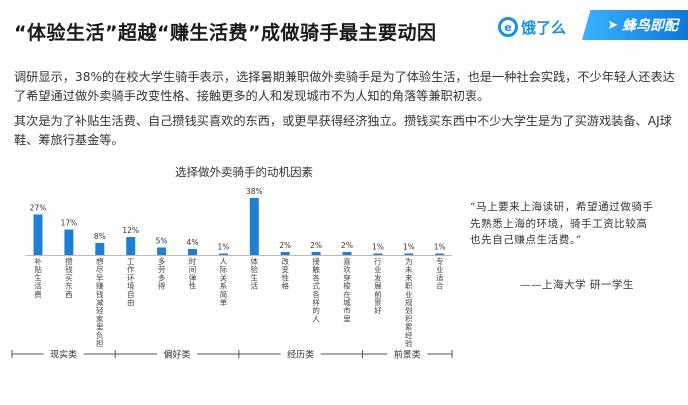 The width and height of the screenshot is (688, 405). I want to click on group-label-3: 前景类, so click(407, 355).